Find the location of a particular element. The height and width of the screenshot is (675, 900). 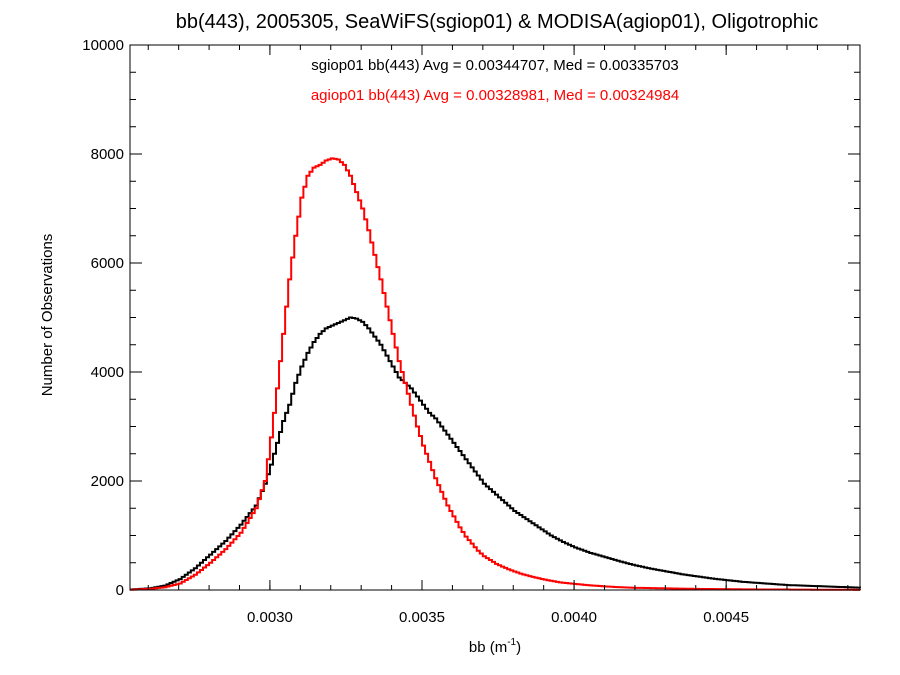

x-tick-label: 0.0035 is located at coordinates (422, 617).